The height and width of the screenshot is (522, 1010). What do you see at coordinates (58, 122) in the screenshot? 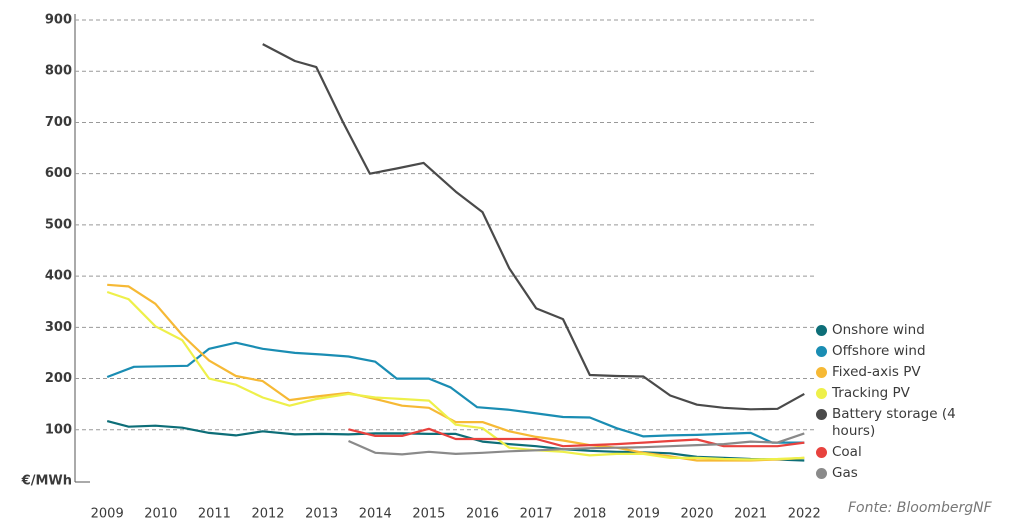
I see `y-tick-label: 700` at bounding box center [58, 122].